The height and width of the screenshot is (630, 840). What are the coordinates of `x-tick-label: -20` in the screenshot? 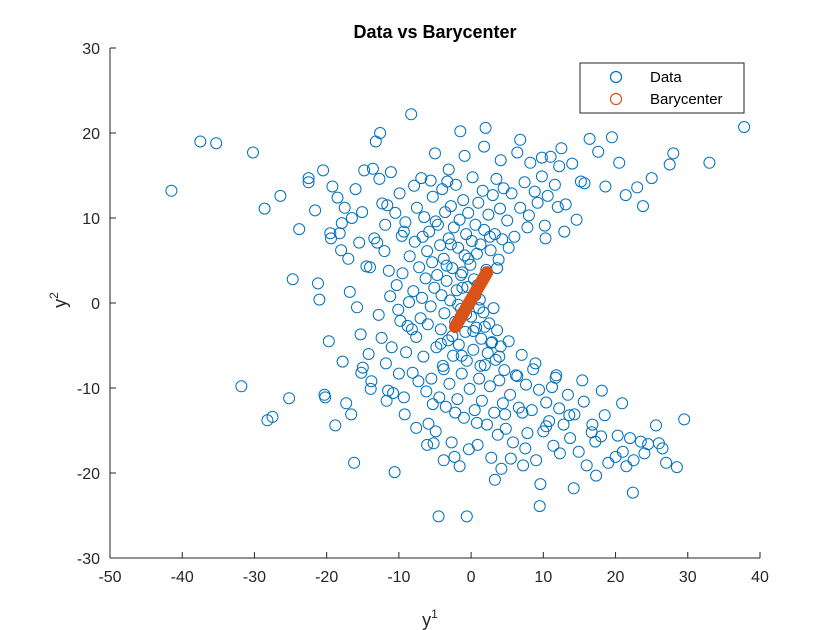 It's located at (326, 577).